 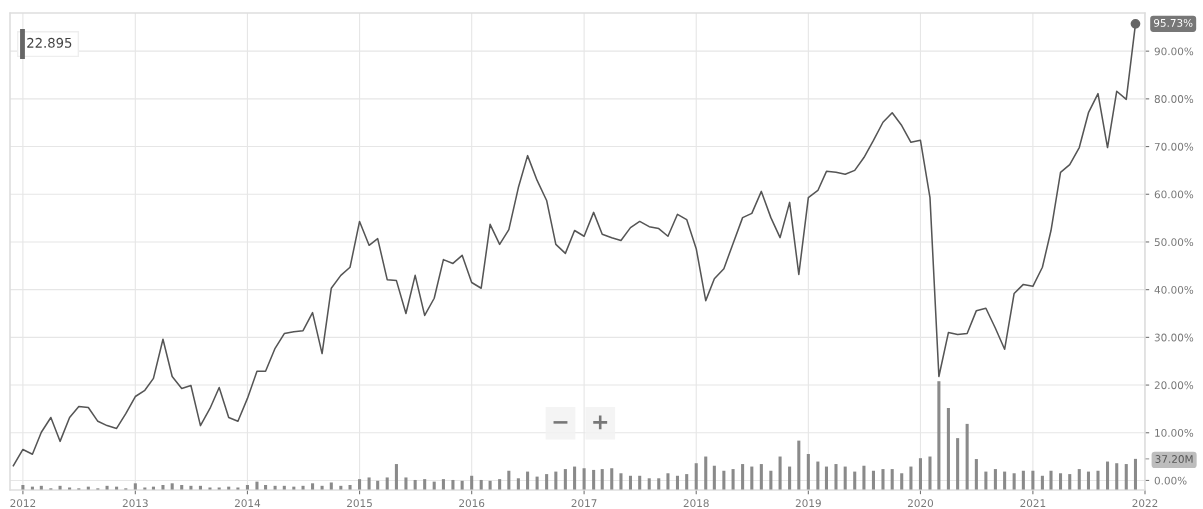 What do you see at coordinates (1174, 194) in the screenshot?
I see `y-tick-label: 60.00%` at bounding box center [1174, 194].